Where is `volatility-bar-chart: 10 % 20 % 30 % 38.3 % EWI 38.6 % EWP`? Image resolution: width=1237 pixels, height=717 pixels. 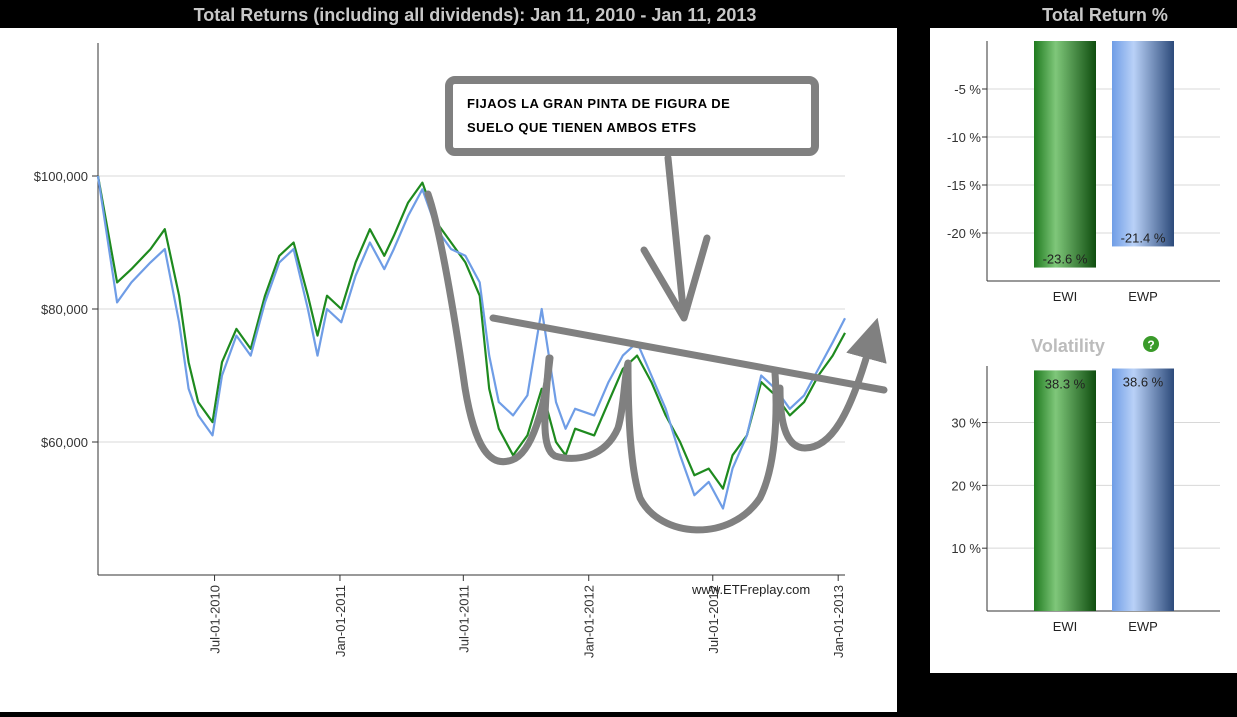
volatility-bar-chart: 10 % 20 % 30 % 38.3 % EWI 38.6 % EWP is located at coordinates (1085, 500).